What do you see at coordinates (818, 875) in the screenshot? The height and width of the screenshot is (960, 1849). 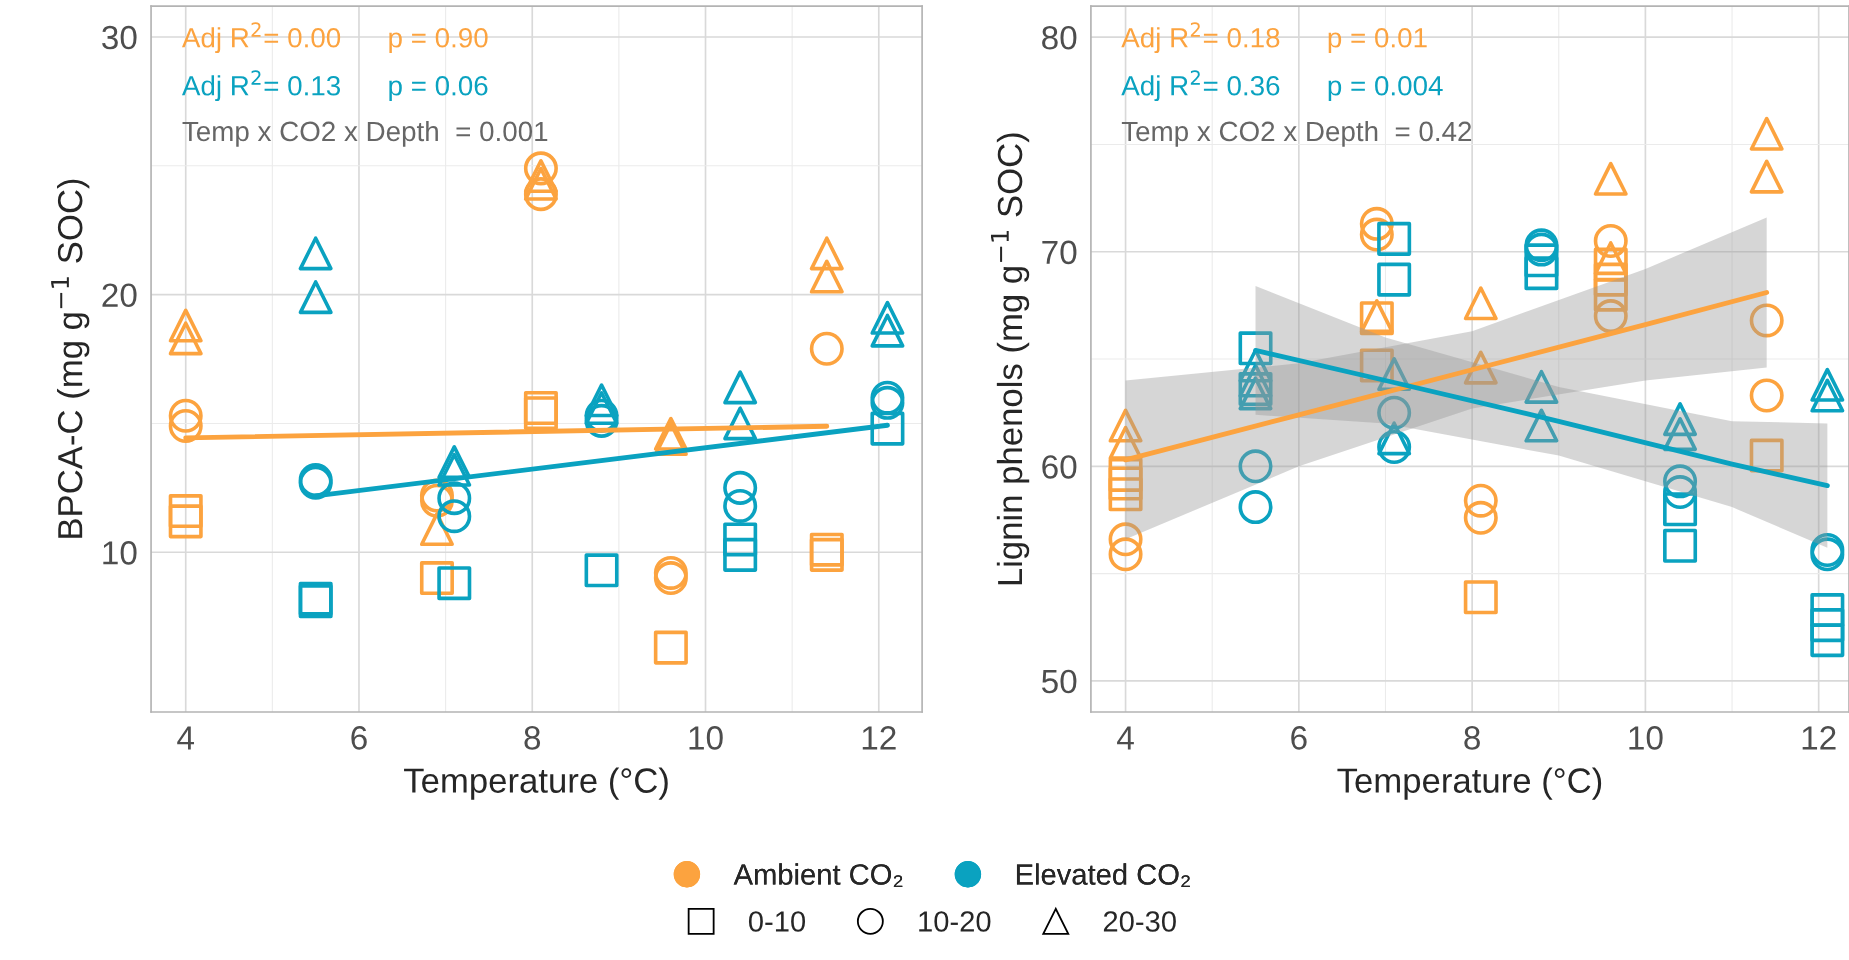 I see `legend-label: Ambient CO₂` at bounding box center [818, 875].